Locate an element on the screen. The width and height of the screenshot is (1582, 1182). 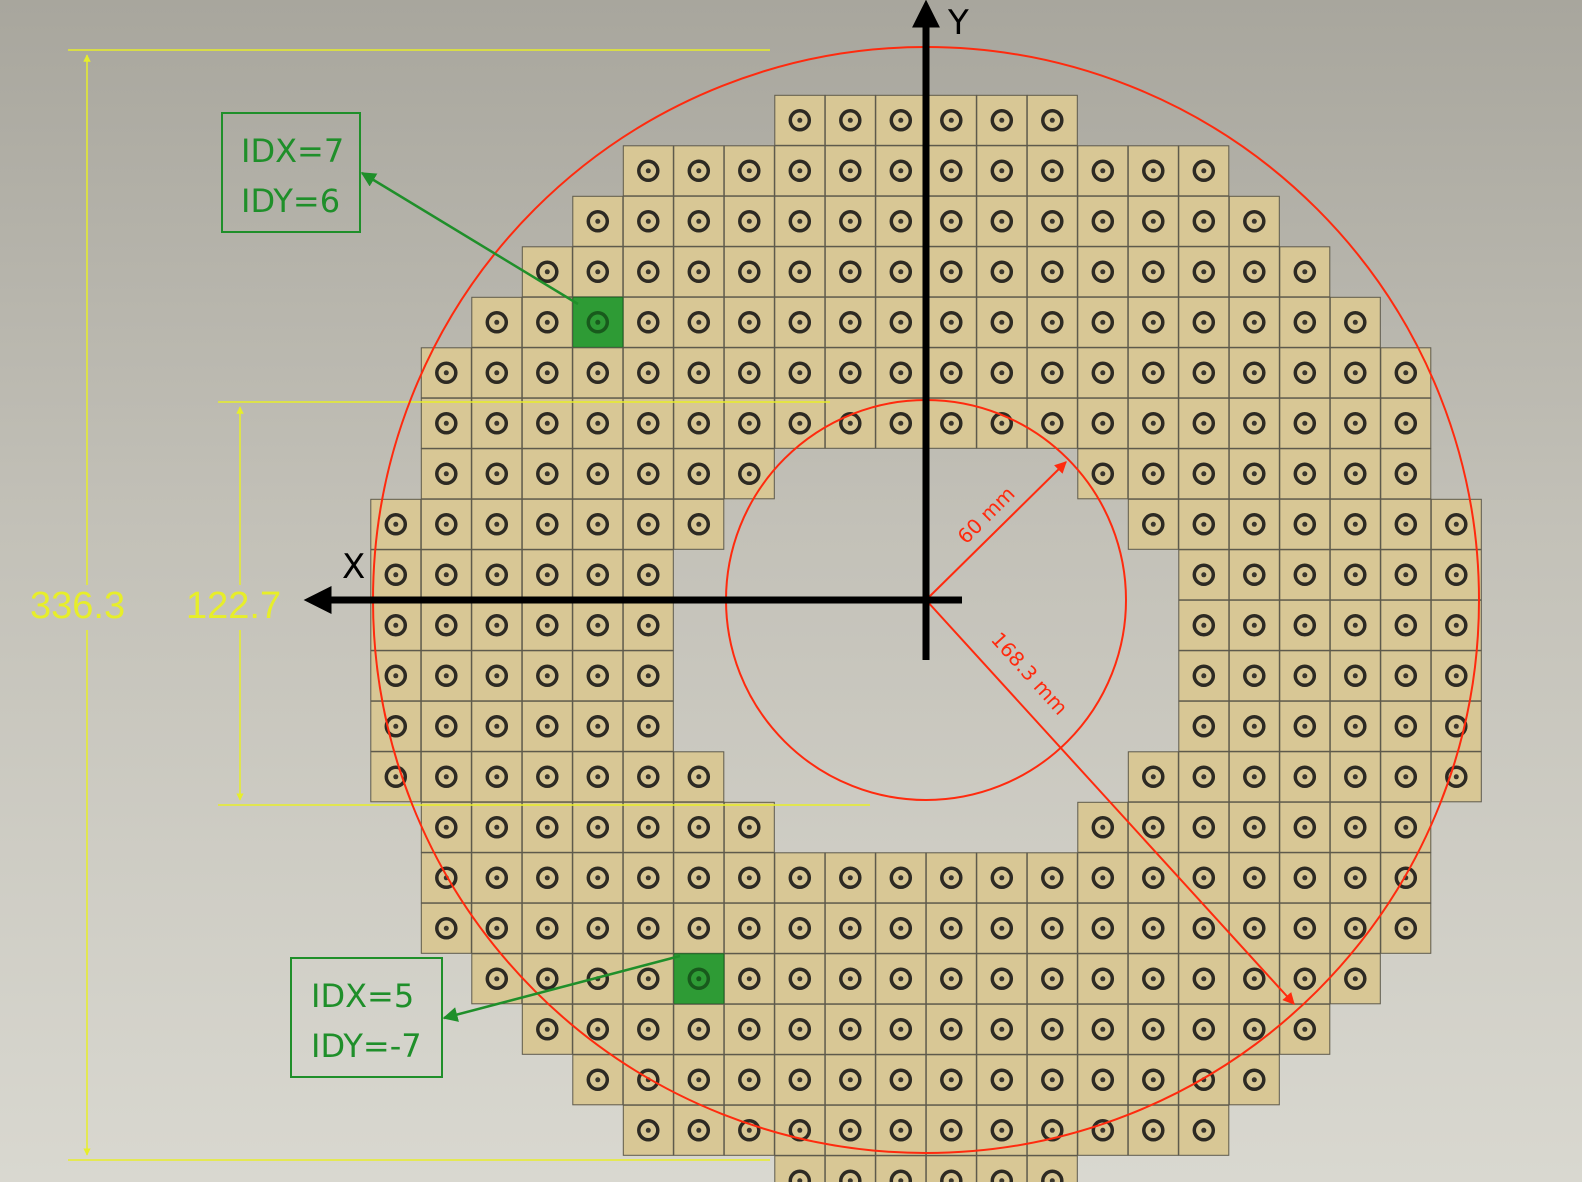
callout-upper-idx: IDX=7 is located at coordinates (292, 151).